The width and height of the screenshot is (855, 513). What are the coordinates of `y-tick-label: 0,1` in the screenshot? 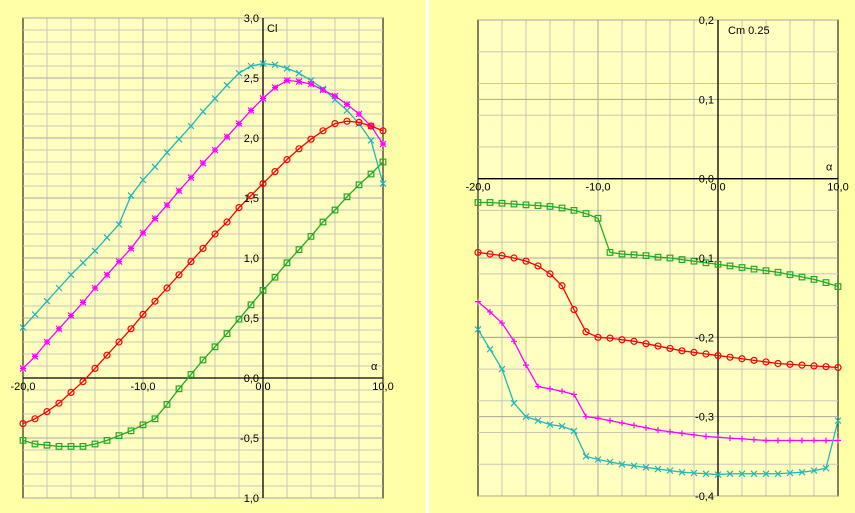 It's located at (706, 100).